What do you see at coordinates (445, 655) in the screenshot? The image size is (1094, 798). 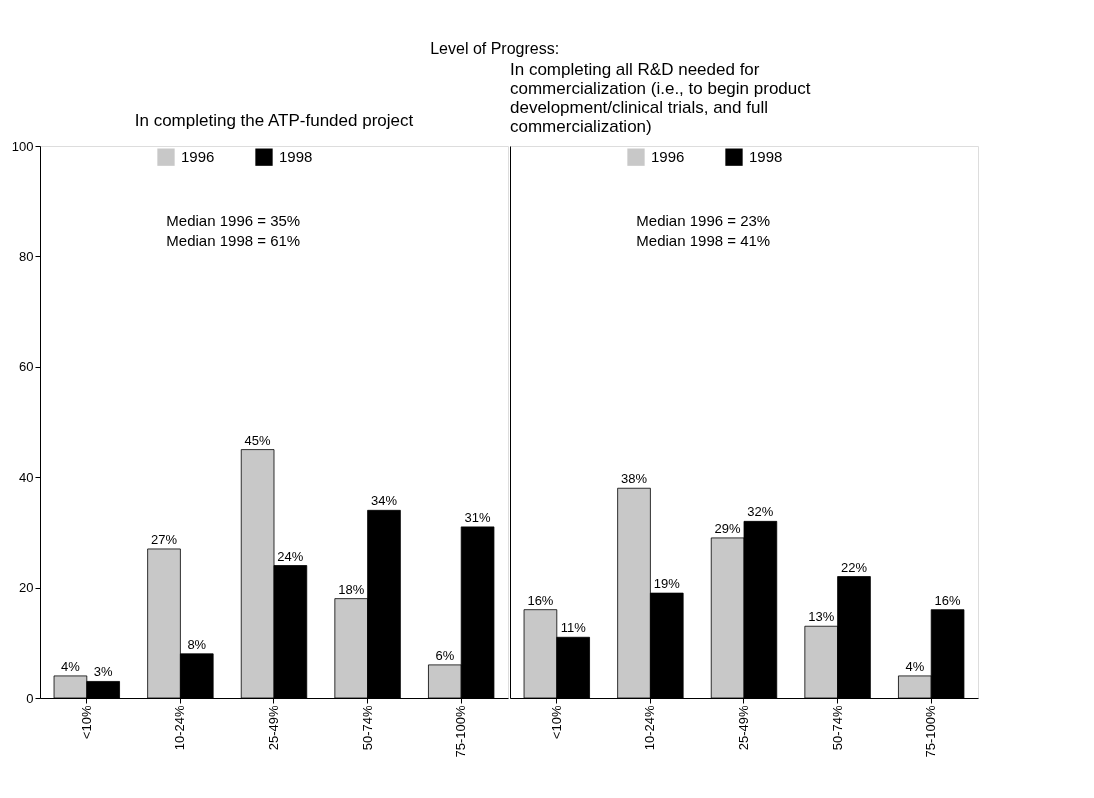 I see `data-label: 6%` at bounding box center [445, 655].